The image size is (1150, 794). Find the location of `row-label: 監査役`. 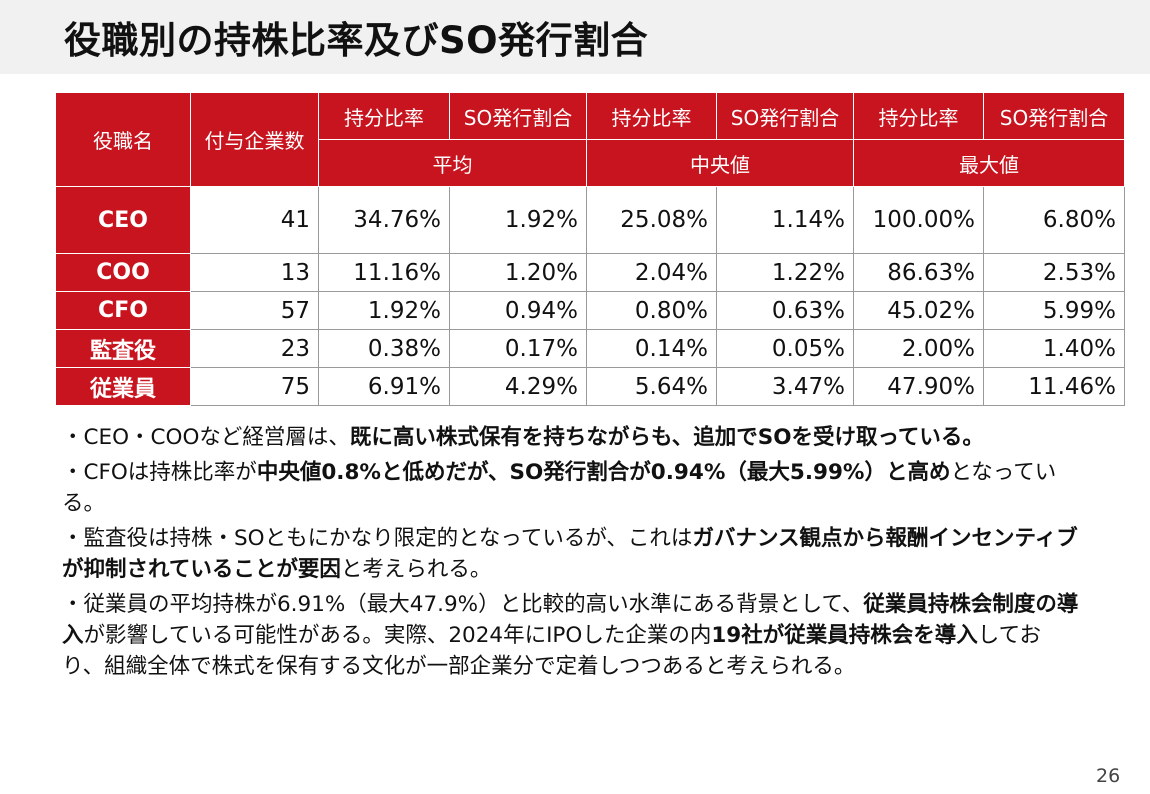

row-label: 監査役 is located at coordinates (123, 348).